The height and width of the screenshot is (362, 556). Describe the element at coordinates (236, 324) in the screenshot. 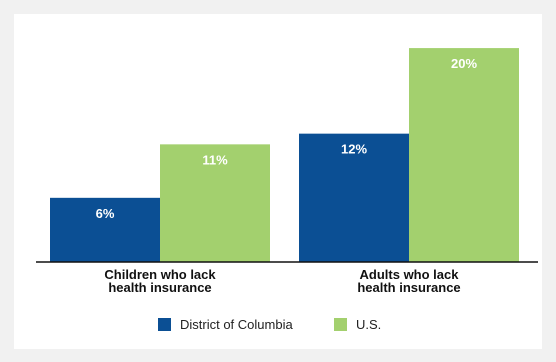

I see `legend-label-dc: District of Columbia` at that location.